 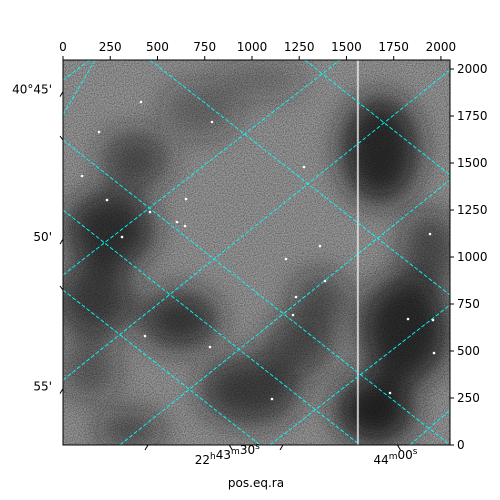 I want to click on right-tick-label: 500, so click(x=468, y=351).